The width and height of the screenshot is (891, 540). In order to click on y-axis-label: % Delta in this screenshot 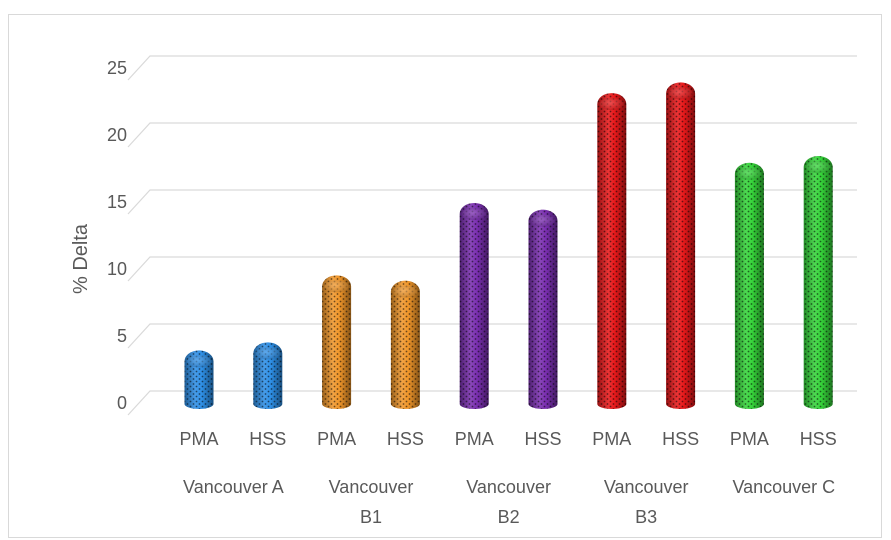, I will do `click(81, 258)`.